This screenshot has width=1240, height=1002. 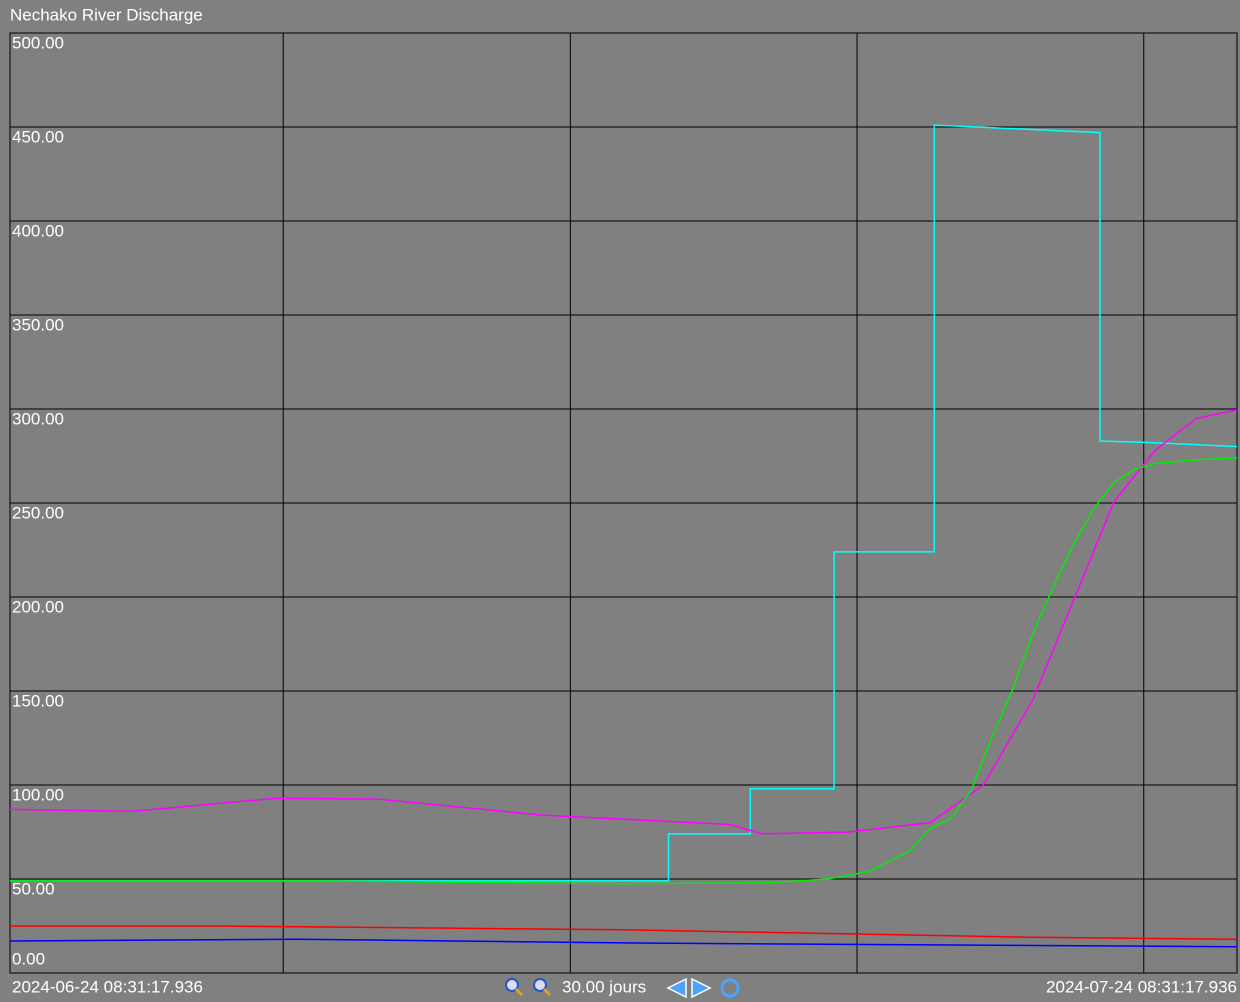 What do you see at coordinates (38, 700) in the screenshot?
I see `y-tick-label: 150.00` at bounding box center [38, 700].